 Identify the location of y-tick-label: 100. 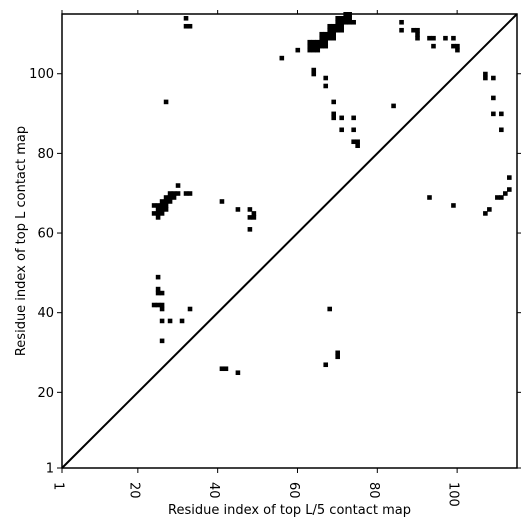
(41, 74).